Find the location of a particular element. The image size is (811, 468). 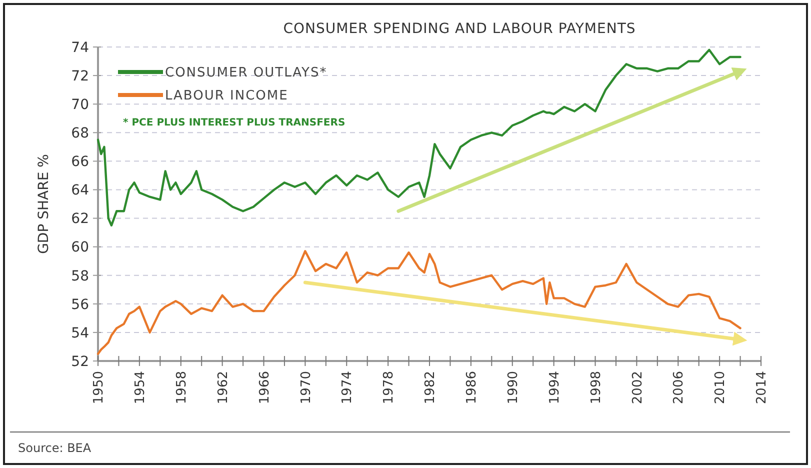

x-tick-label: 1974 is located at coordinates (348, 387).